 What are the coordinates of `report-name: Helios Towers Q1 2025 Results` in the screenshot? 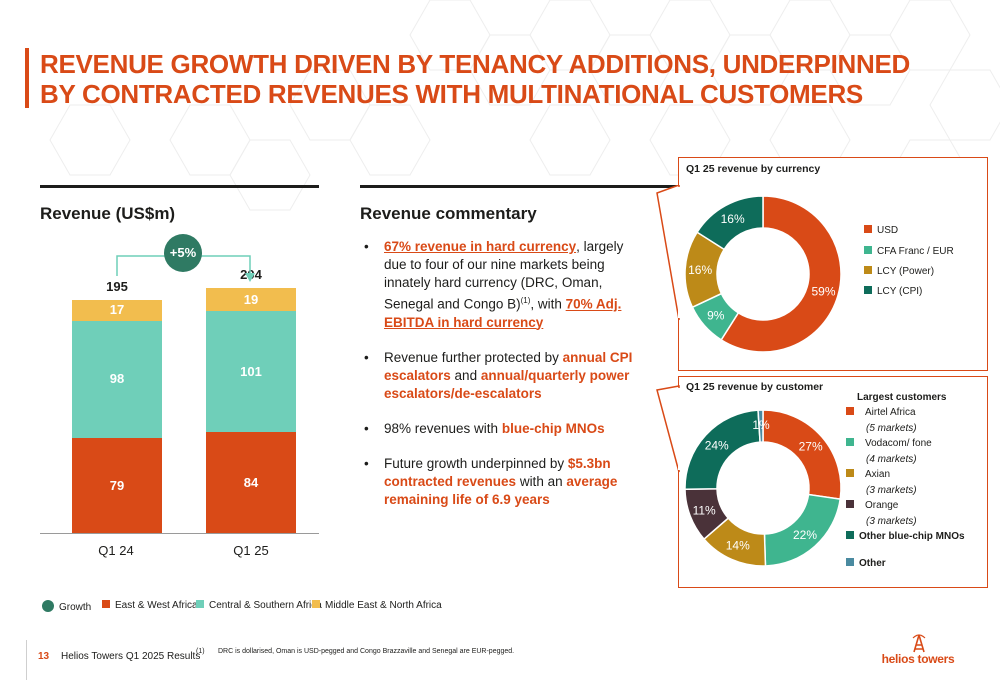 It's located at (131, 656).